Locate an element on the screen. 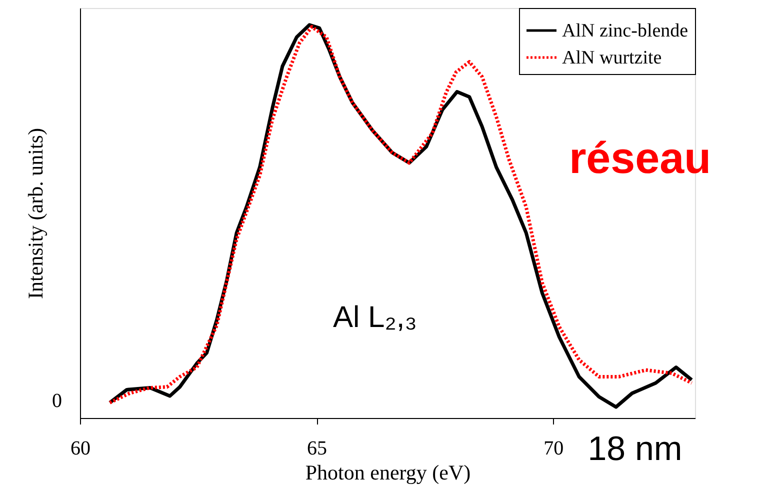 Image resolution: width=763 pixels, height=499 pixels. text: 18 nm is located at coordinates (635, 449).